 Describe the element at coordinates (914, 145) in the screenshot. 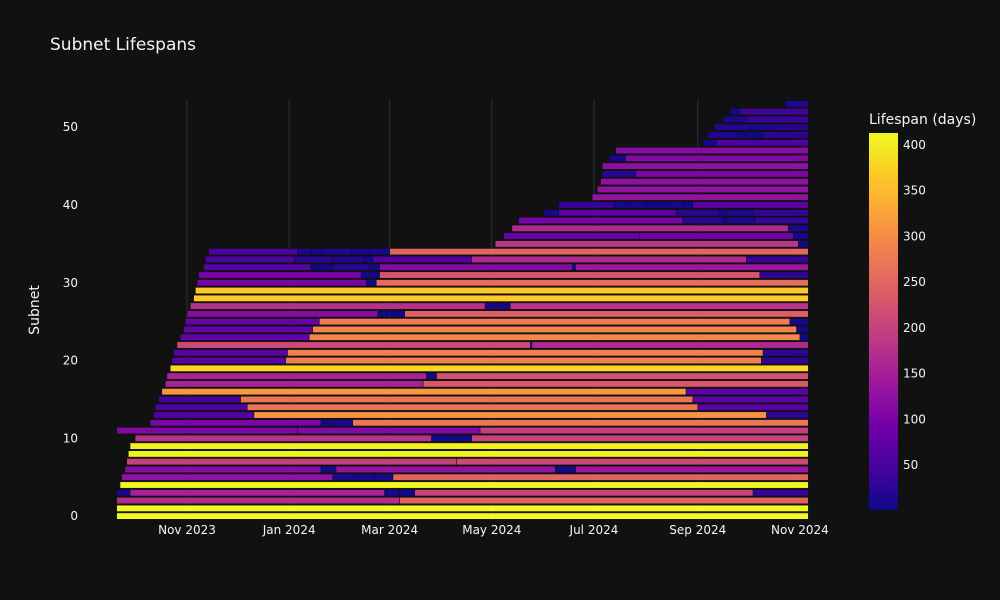

I see `colorbar-tick-label: 400` at that location.